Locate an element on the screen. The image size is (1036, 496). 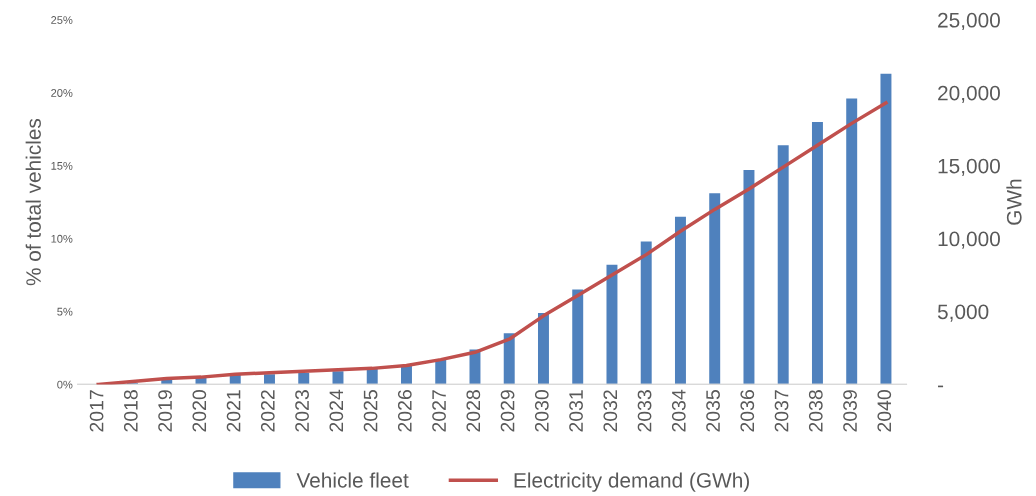
y-axis-title: % of total vehicles is located at coordinates (33, 202).